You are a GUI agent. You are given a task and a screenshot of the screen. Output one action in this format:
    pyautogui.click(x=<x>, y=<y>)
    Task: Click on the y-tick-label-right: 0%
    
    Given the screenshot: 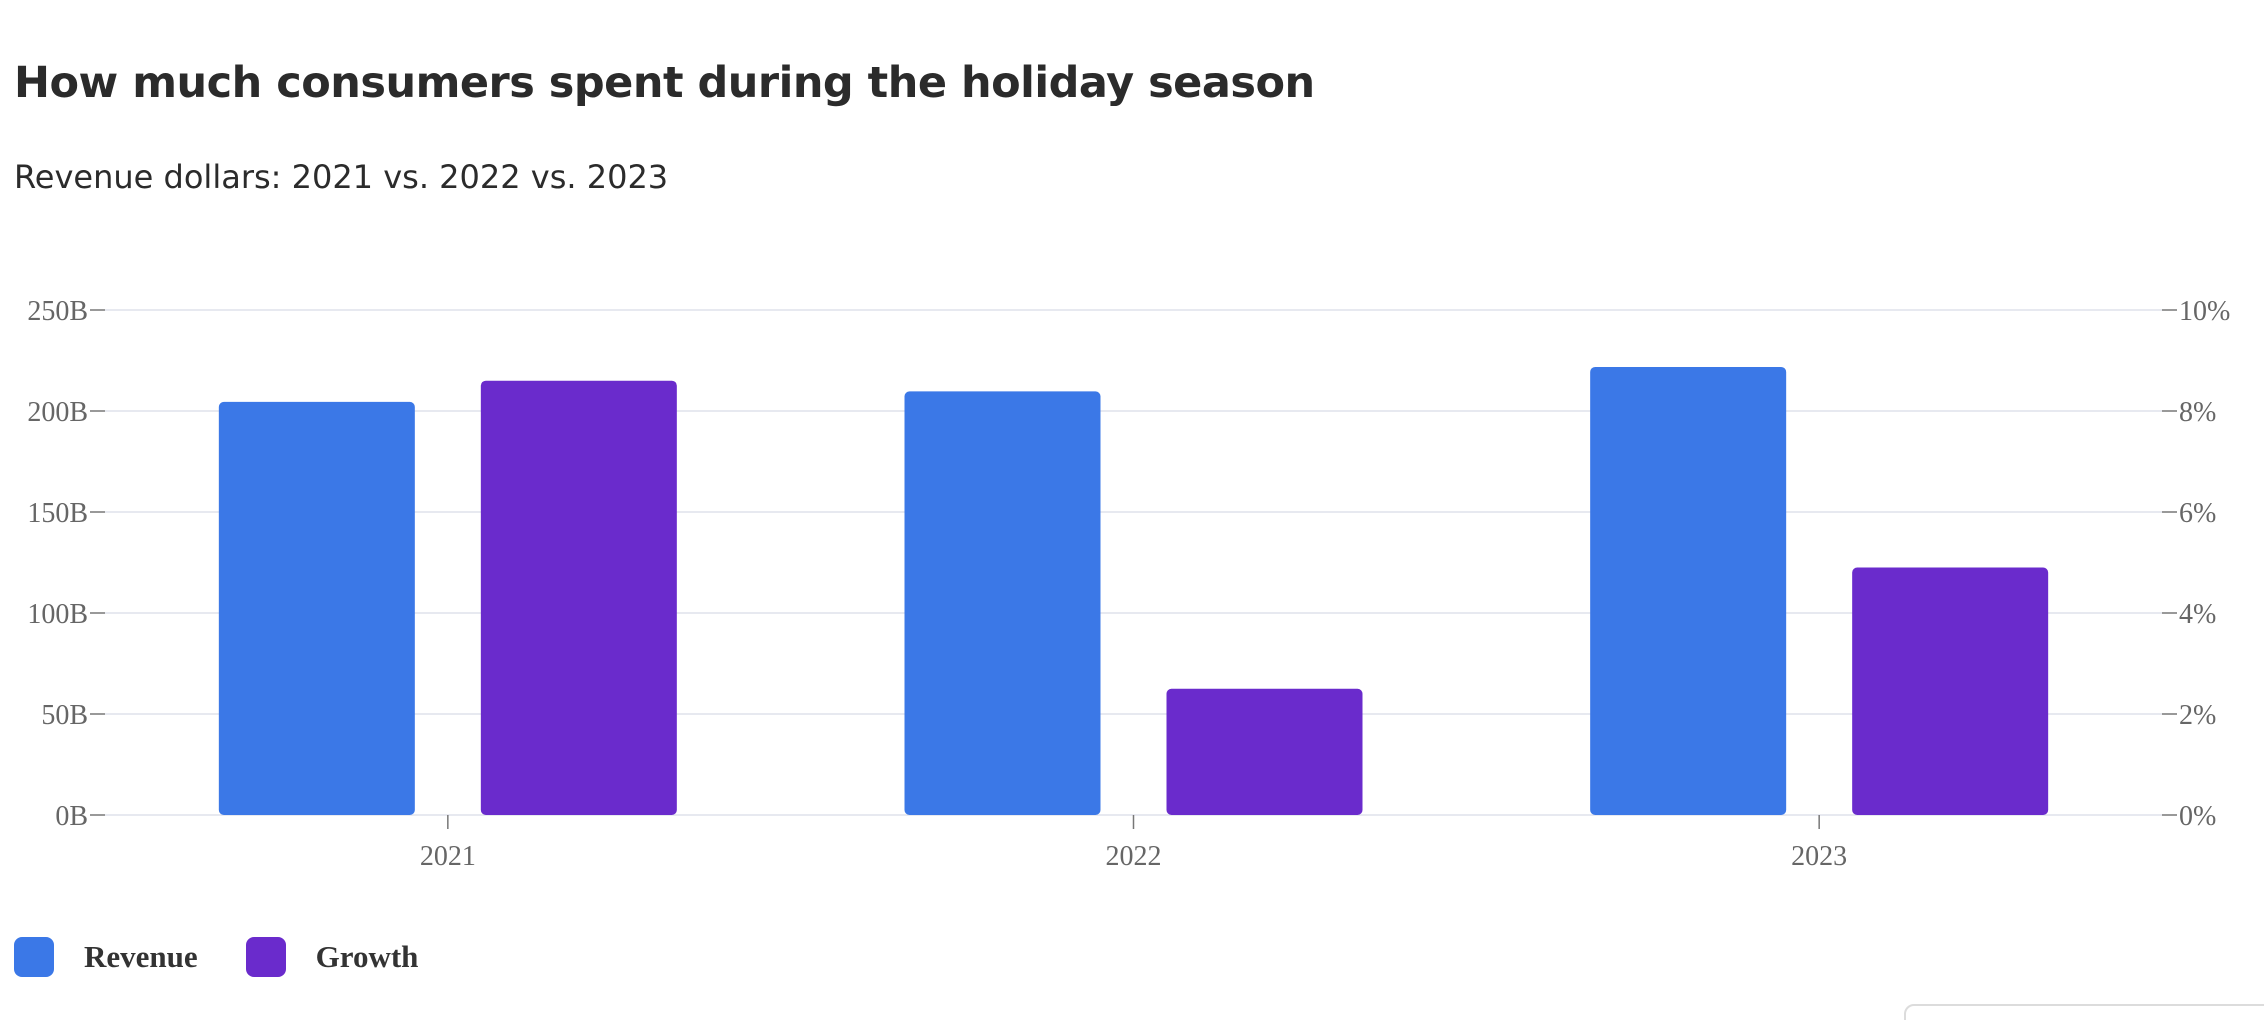 What is the action you would take?
    pyautogui.click(x=2197, y=816)
    